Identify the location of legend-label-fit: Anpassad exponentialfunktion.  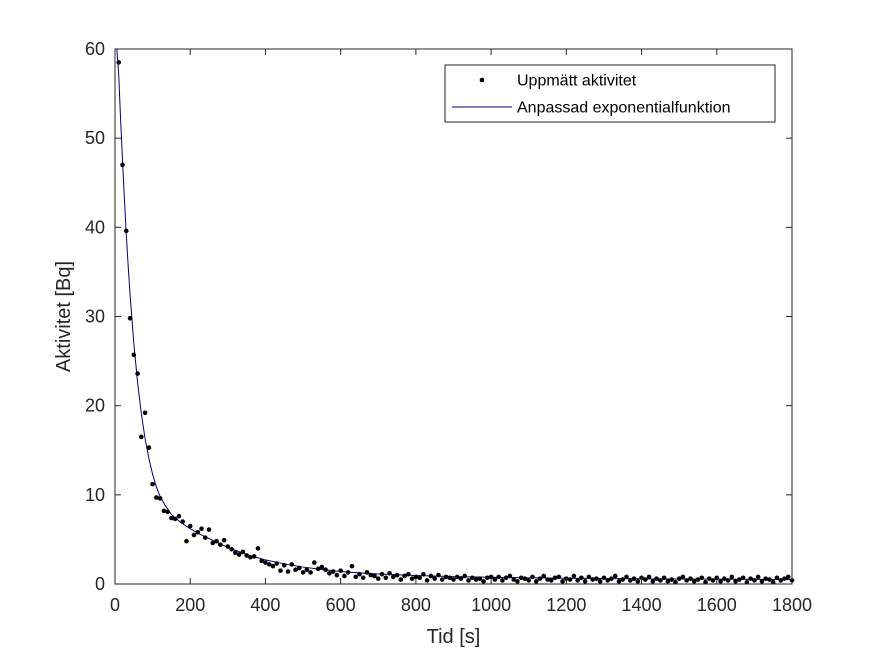
(624, 108).